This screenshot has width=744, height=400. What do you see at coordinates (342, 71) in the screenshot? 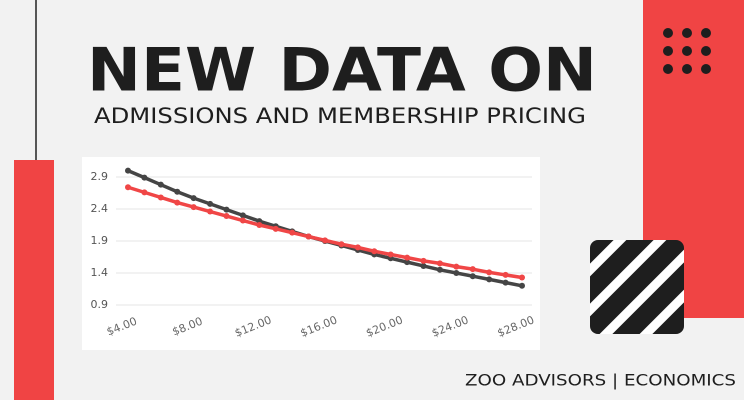
I see `title: NEW DATA ON` at bounding box center [342, 71].